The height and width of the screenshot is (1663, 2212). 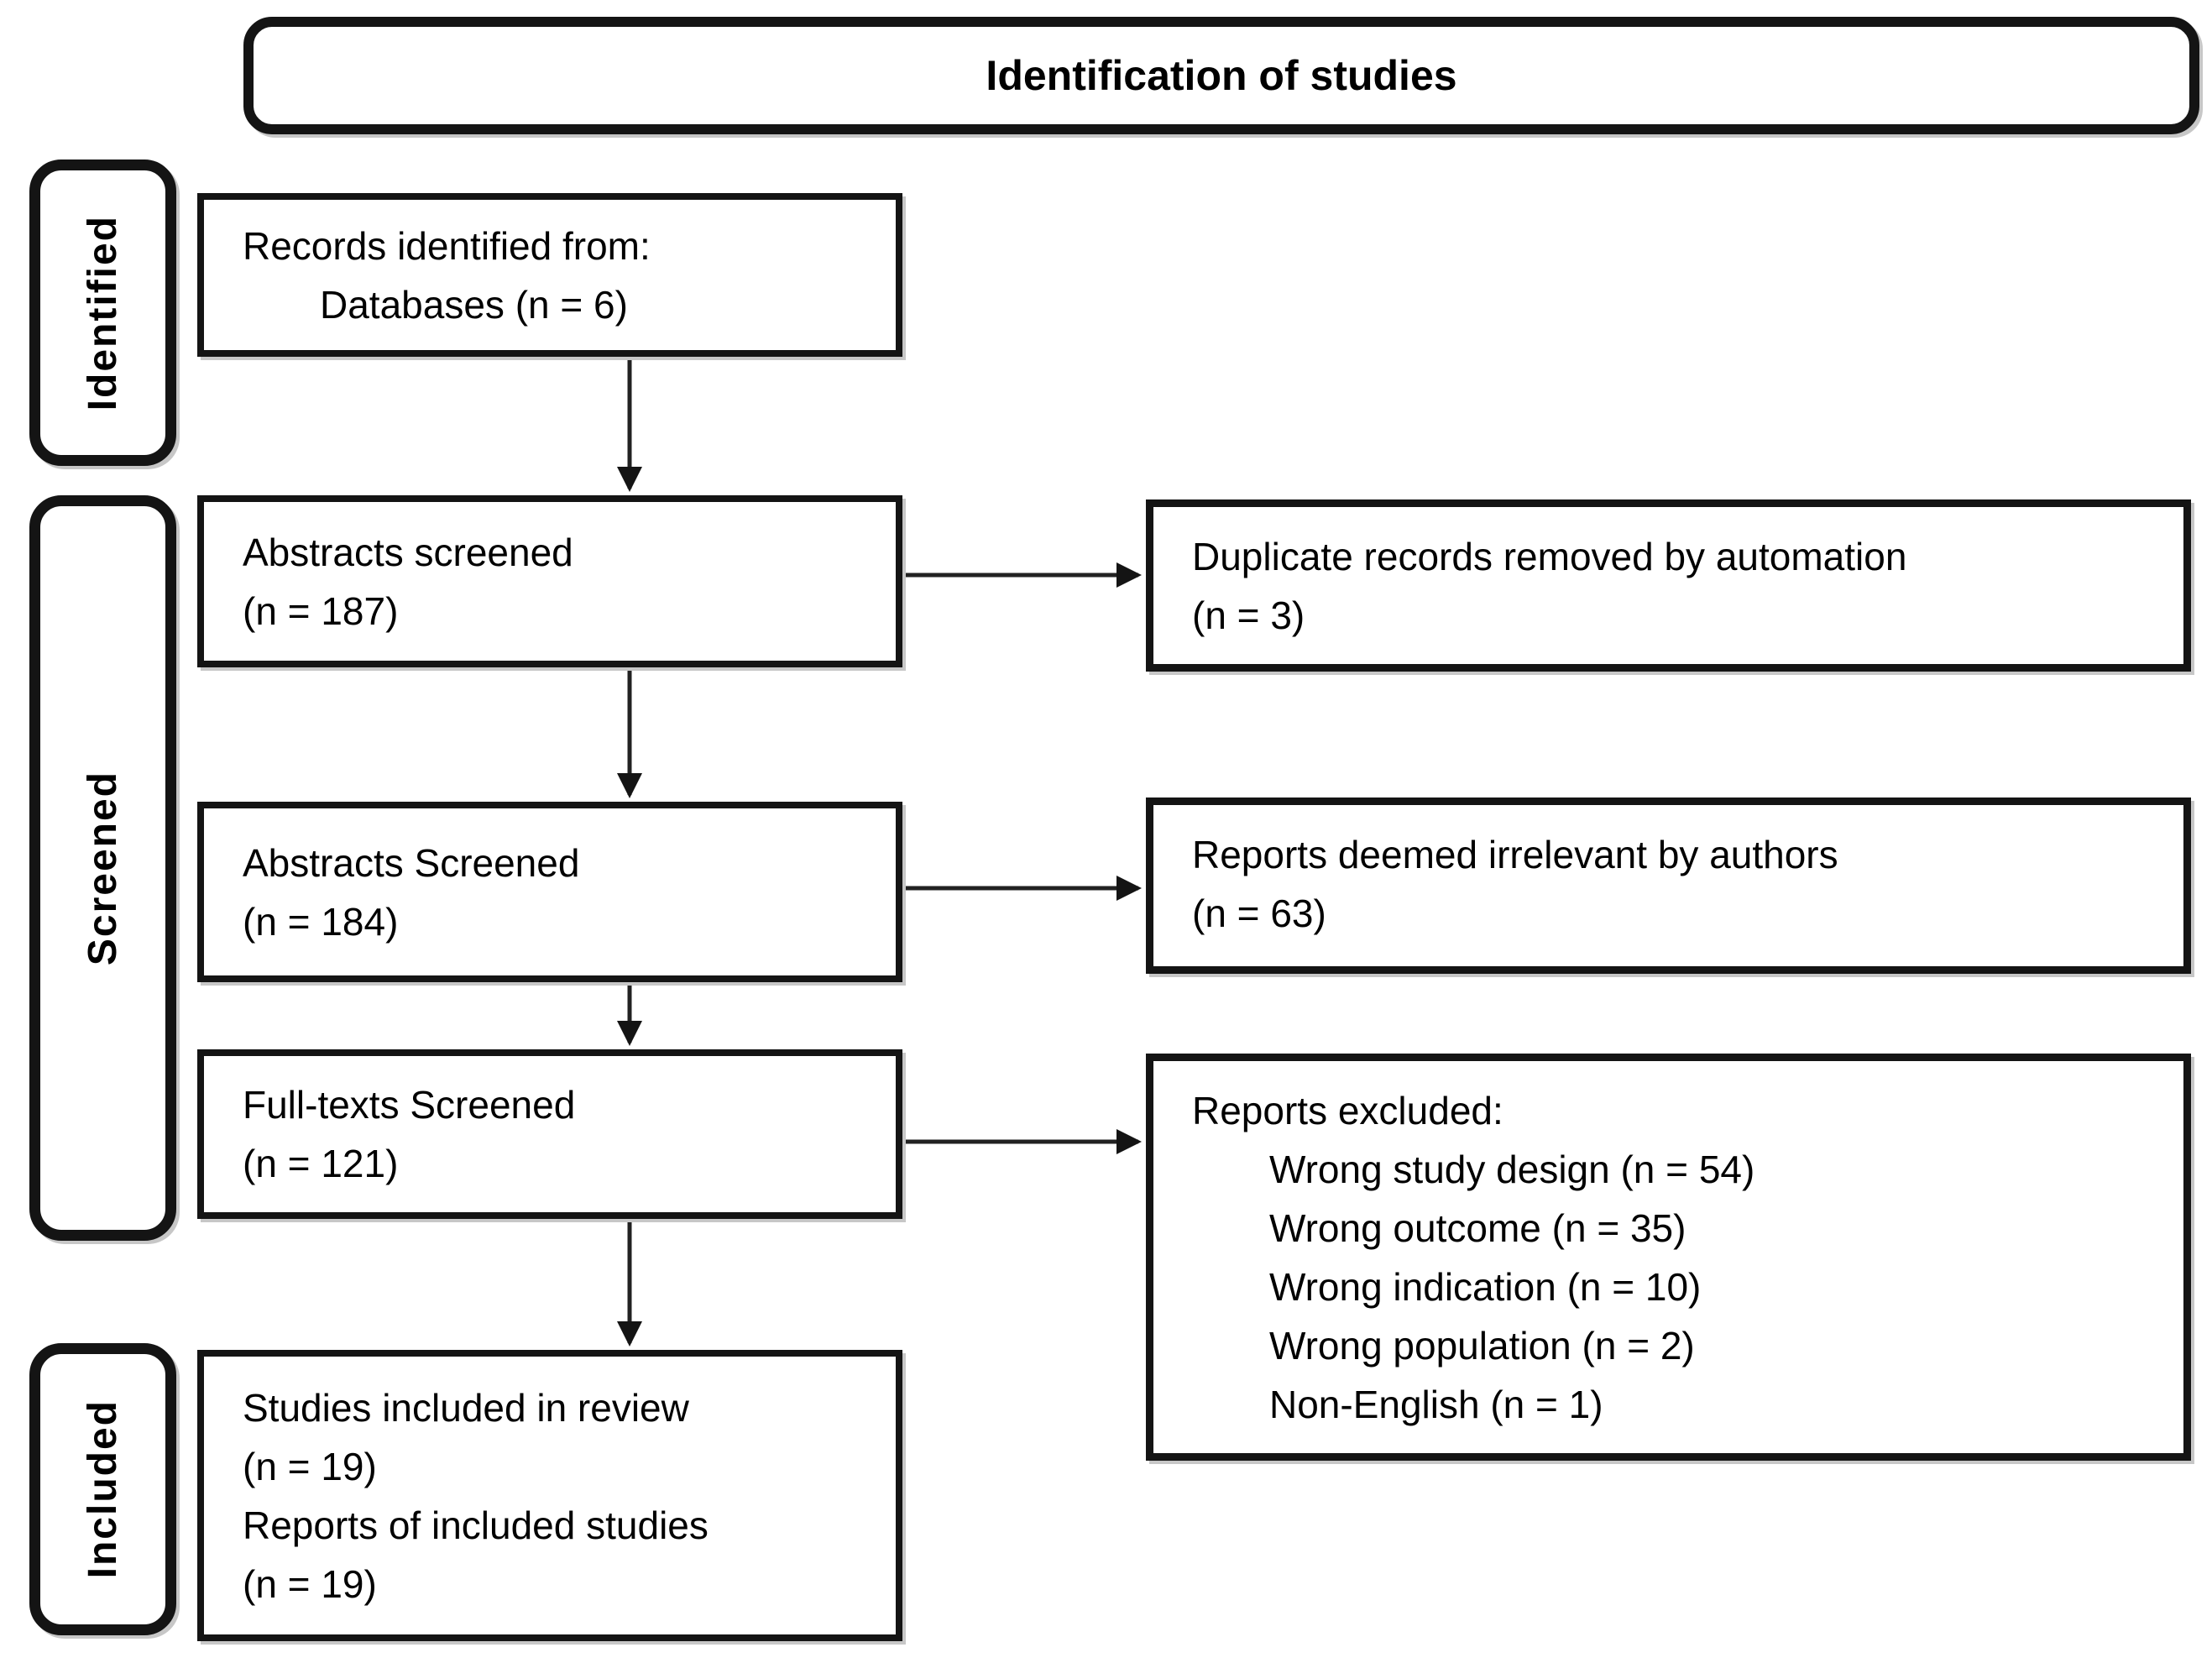 I want to click on text-line: Abstracts Screened, so click(x=412, y=862).